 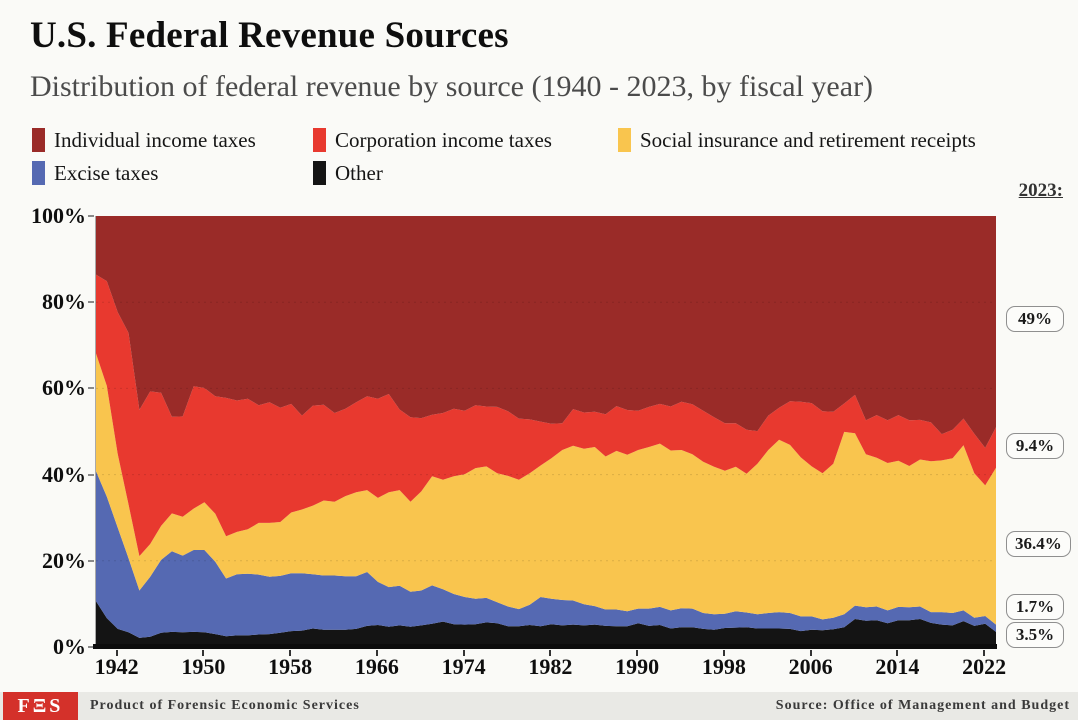 What do you see at coordinates (810, 666) in the screenshot?
I see `x-axis-label: 2006` at bounding box center [810, 666].